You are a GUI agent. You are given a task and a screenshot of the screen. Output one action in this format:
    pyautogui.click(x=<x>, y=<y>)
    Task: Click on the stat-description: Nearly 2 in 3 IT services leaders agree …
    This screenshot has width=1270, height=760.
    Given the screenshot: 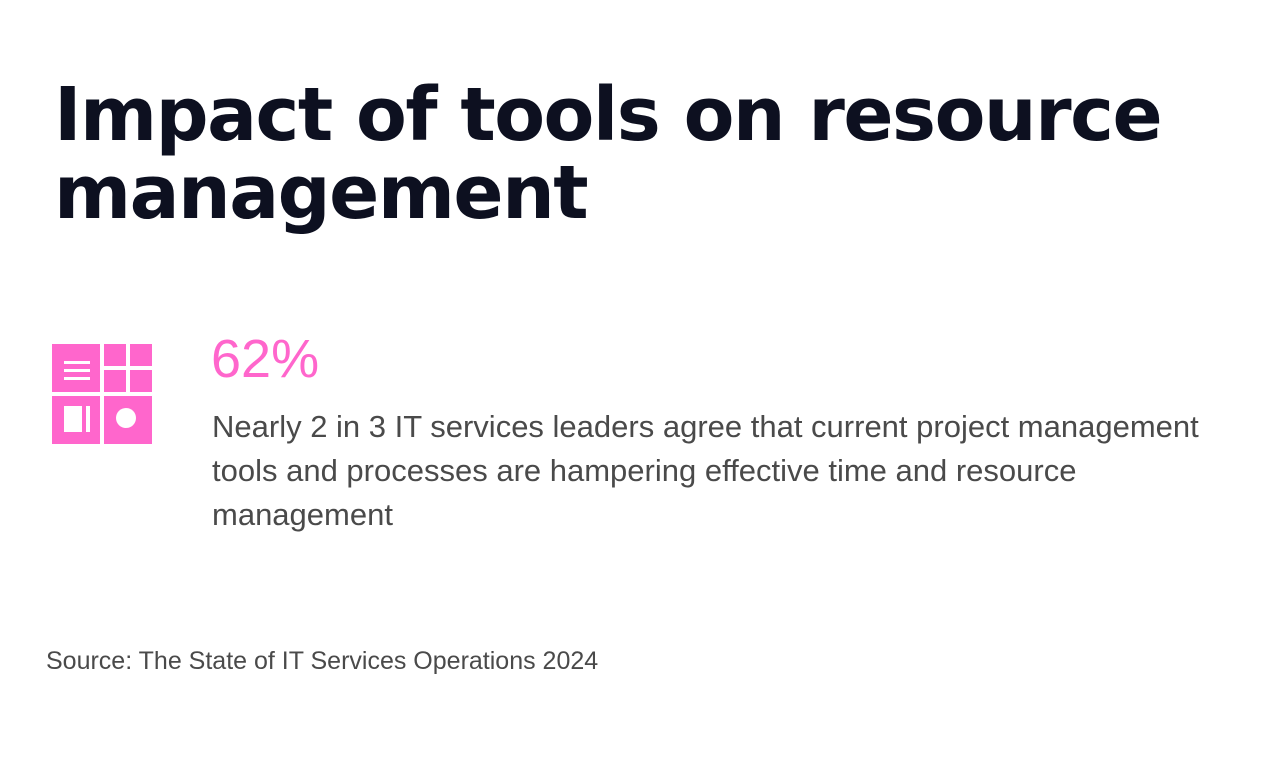 What is the action you would take?
    pyautogui.click(x=705, y=470)
    